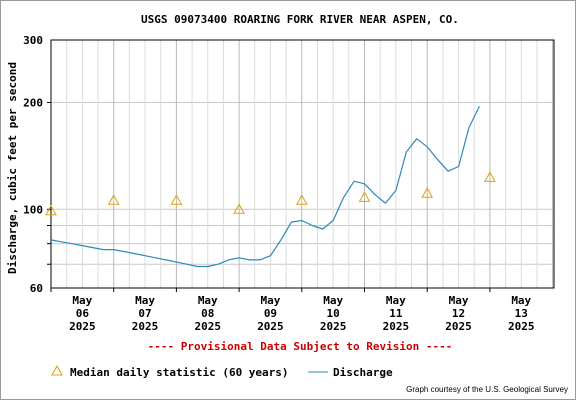 Image resolution: width=576 pixels, height=400 pixels. I want to click on y-axis-ticks: 300 200 100 60, so click(37, 164).